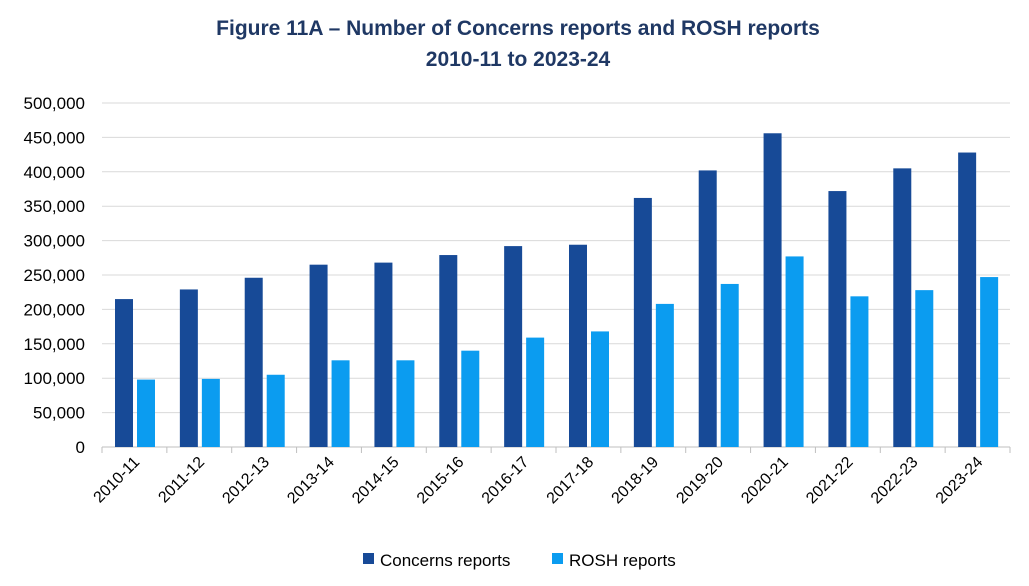 The height and width of the screenshot is (586, 1029). Describe the element at coordinates (80, 447) in the screenshot. I see `y-tick-label: 0` at that location.